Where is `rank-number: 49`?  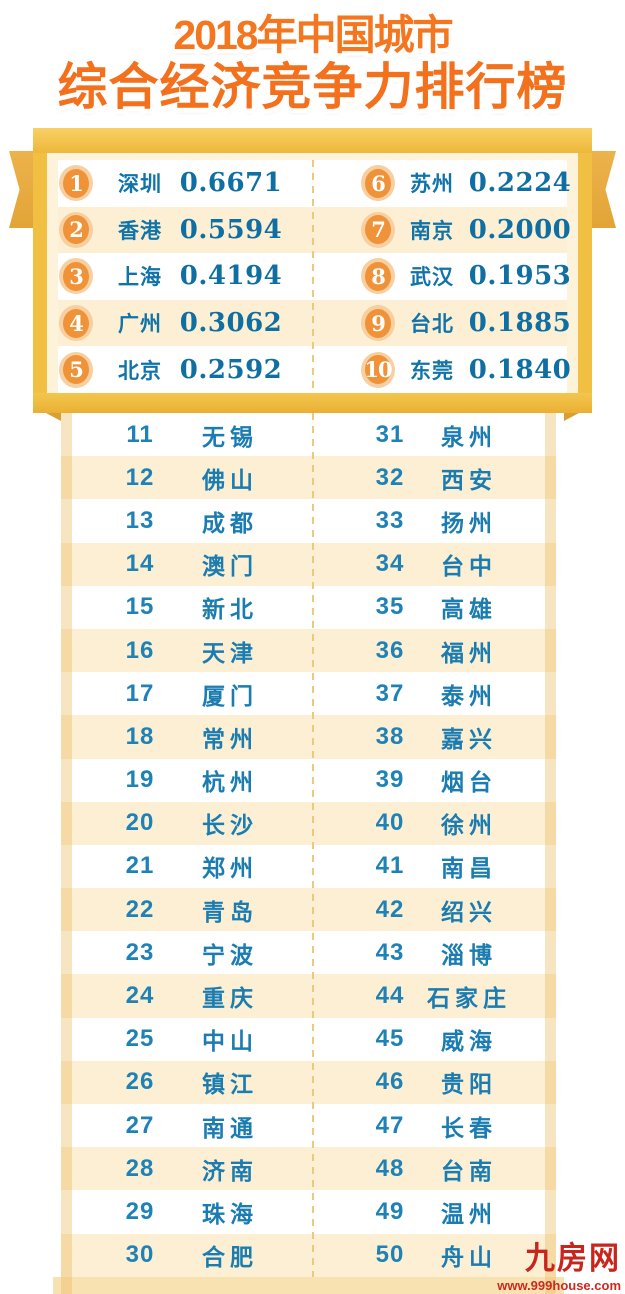
rank-number: 49 is located at coordinates (390, 1211).